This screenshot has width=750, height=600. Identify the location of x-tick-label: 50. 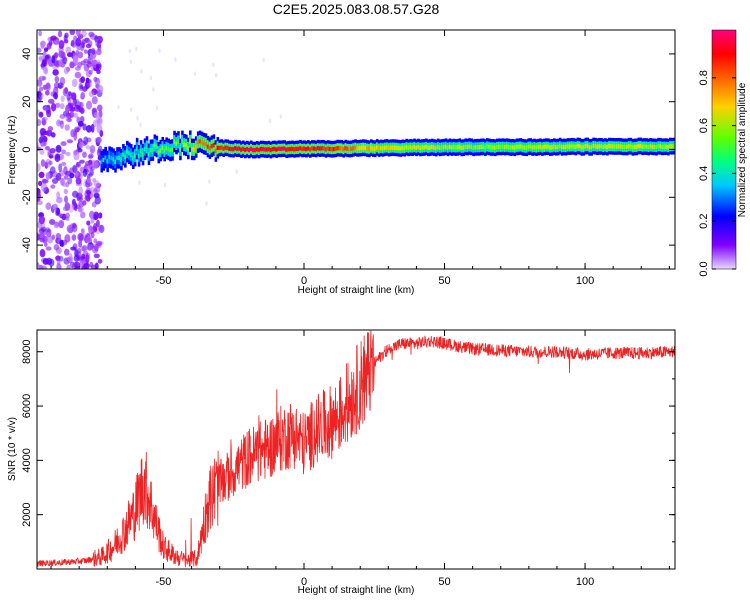
(444, 281).